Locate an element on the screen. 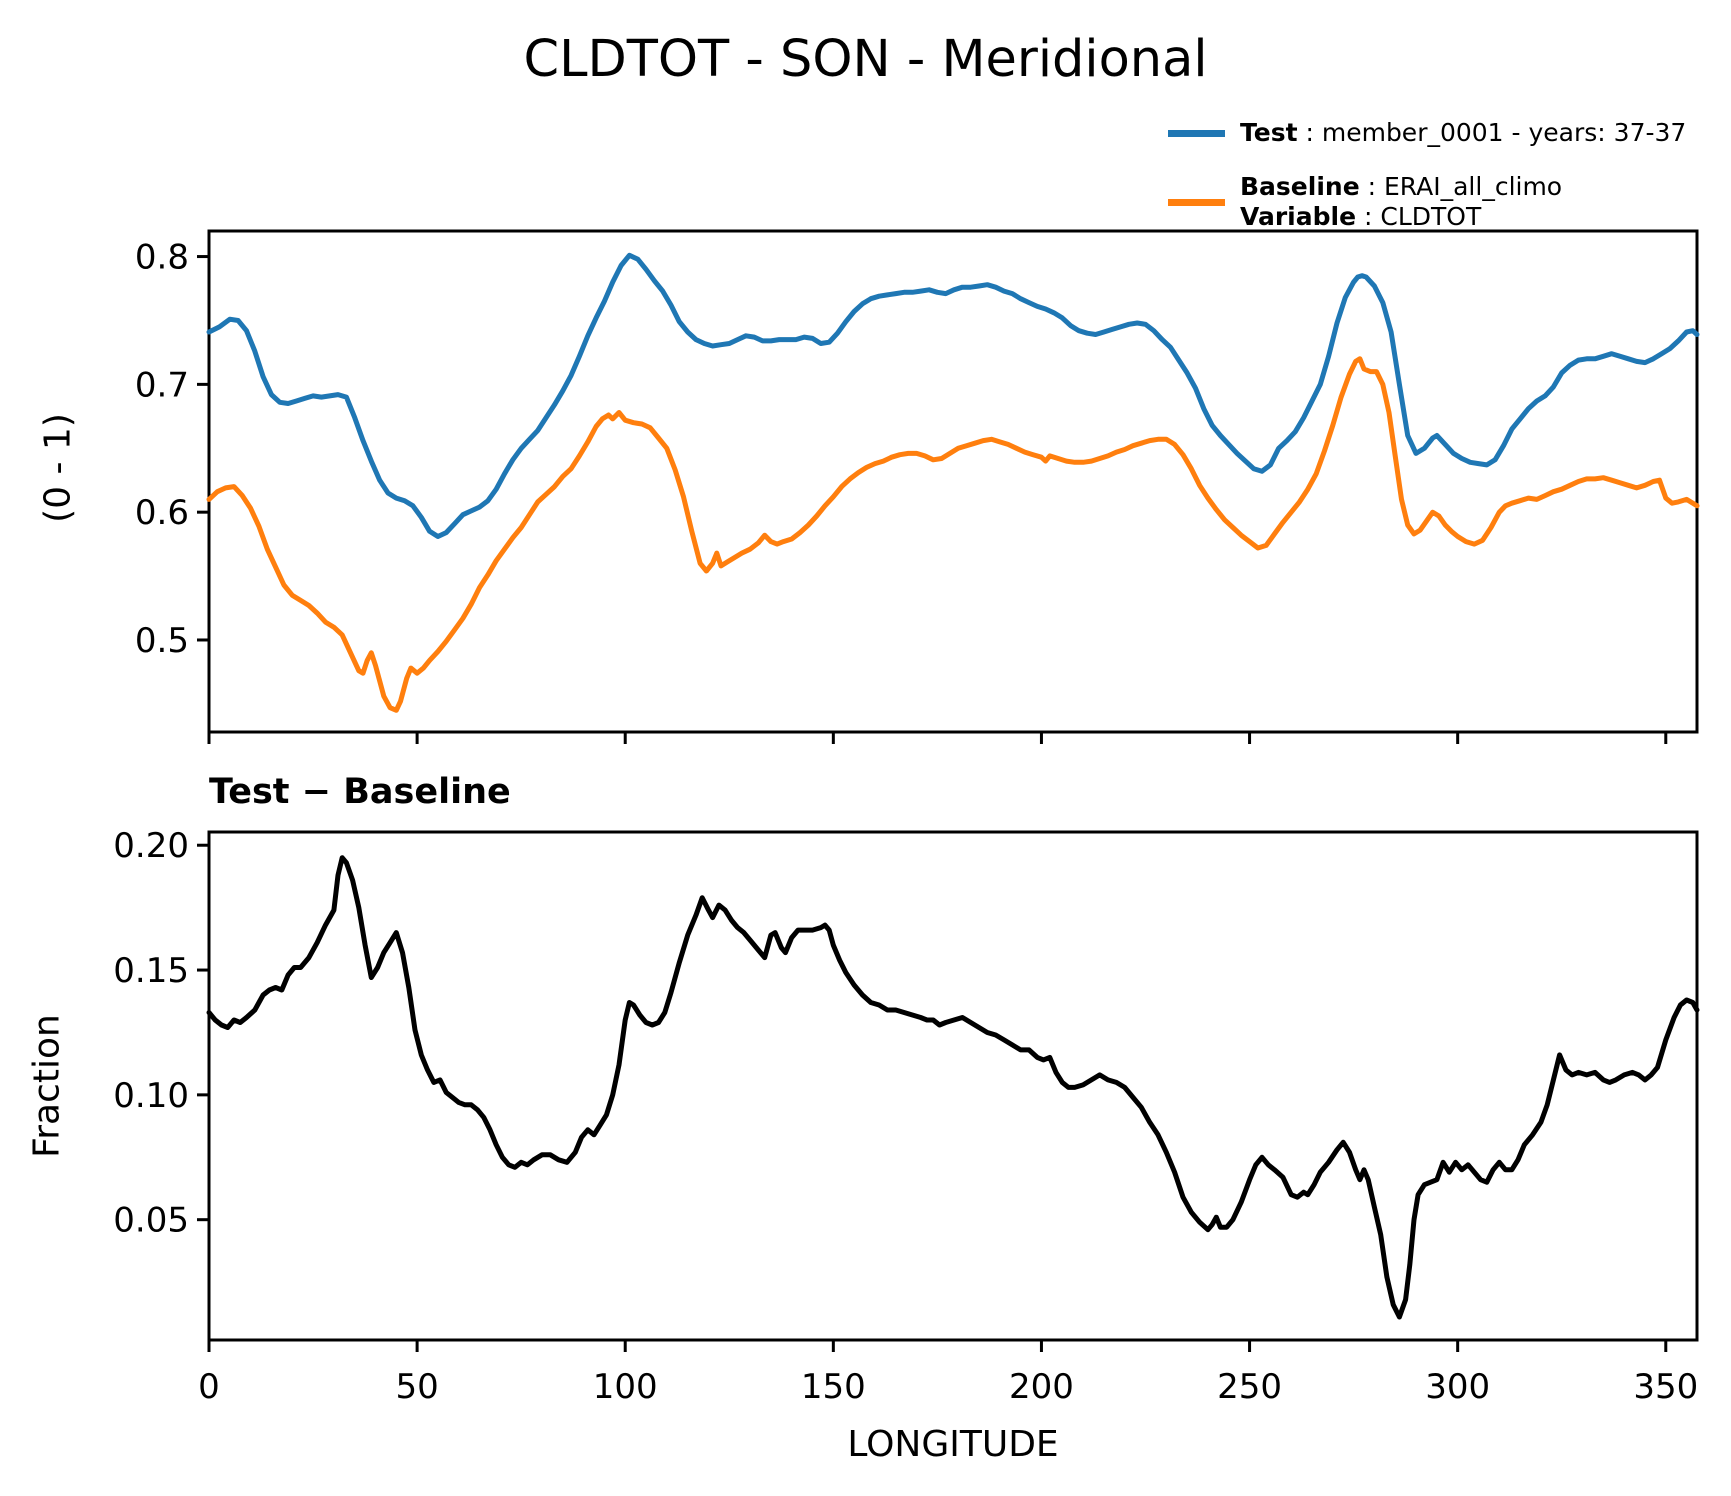 This screenshot has width=1731, height=1496. legend-baseline-label: Baseline is located at coordinates (1300, 186).